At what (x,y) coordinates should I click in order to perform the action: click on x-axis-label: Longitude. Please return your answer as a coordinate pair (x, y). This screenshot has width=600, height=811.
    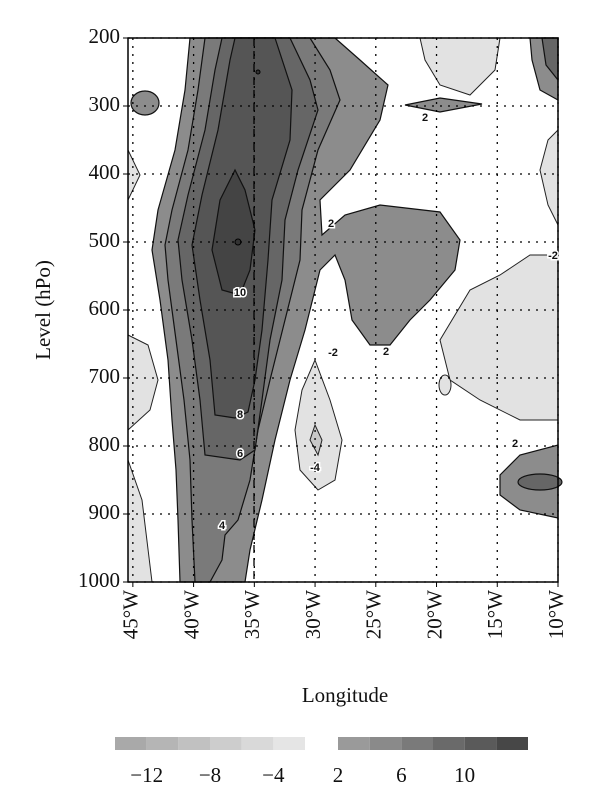
    Looking at the image, I should click on (345, 695).